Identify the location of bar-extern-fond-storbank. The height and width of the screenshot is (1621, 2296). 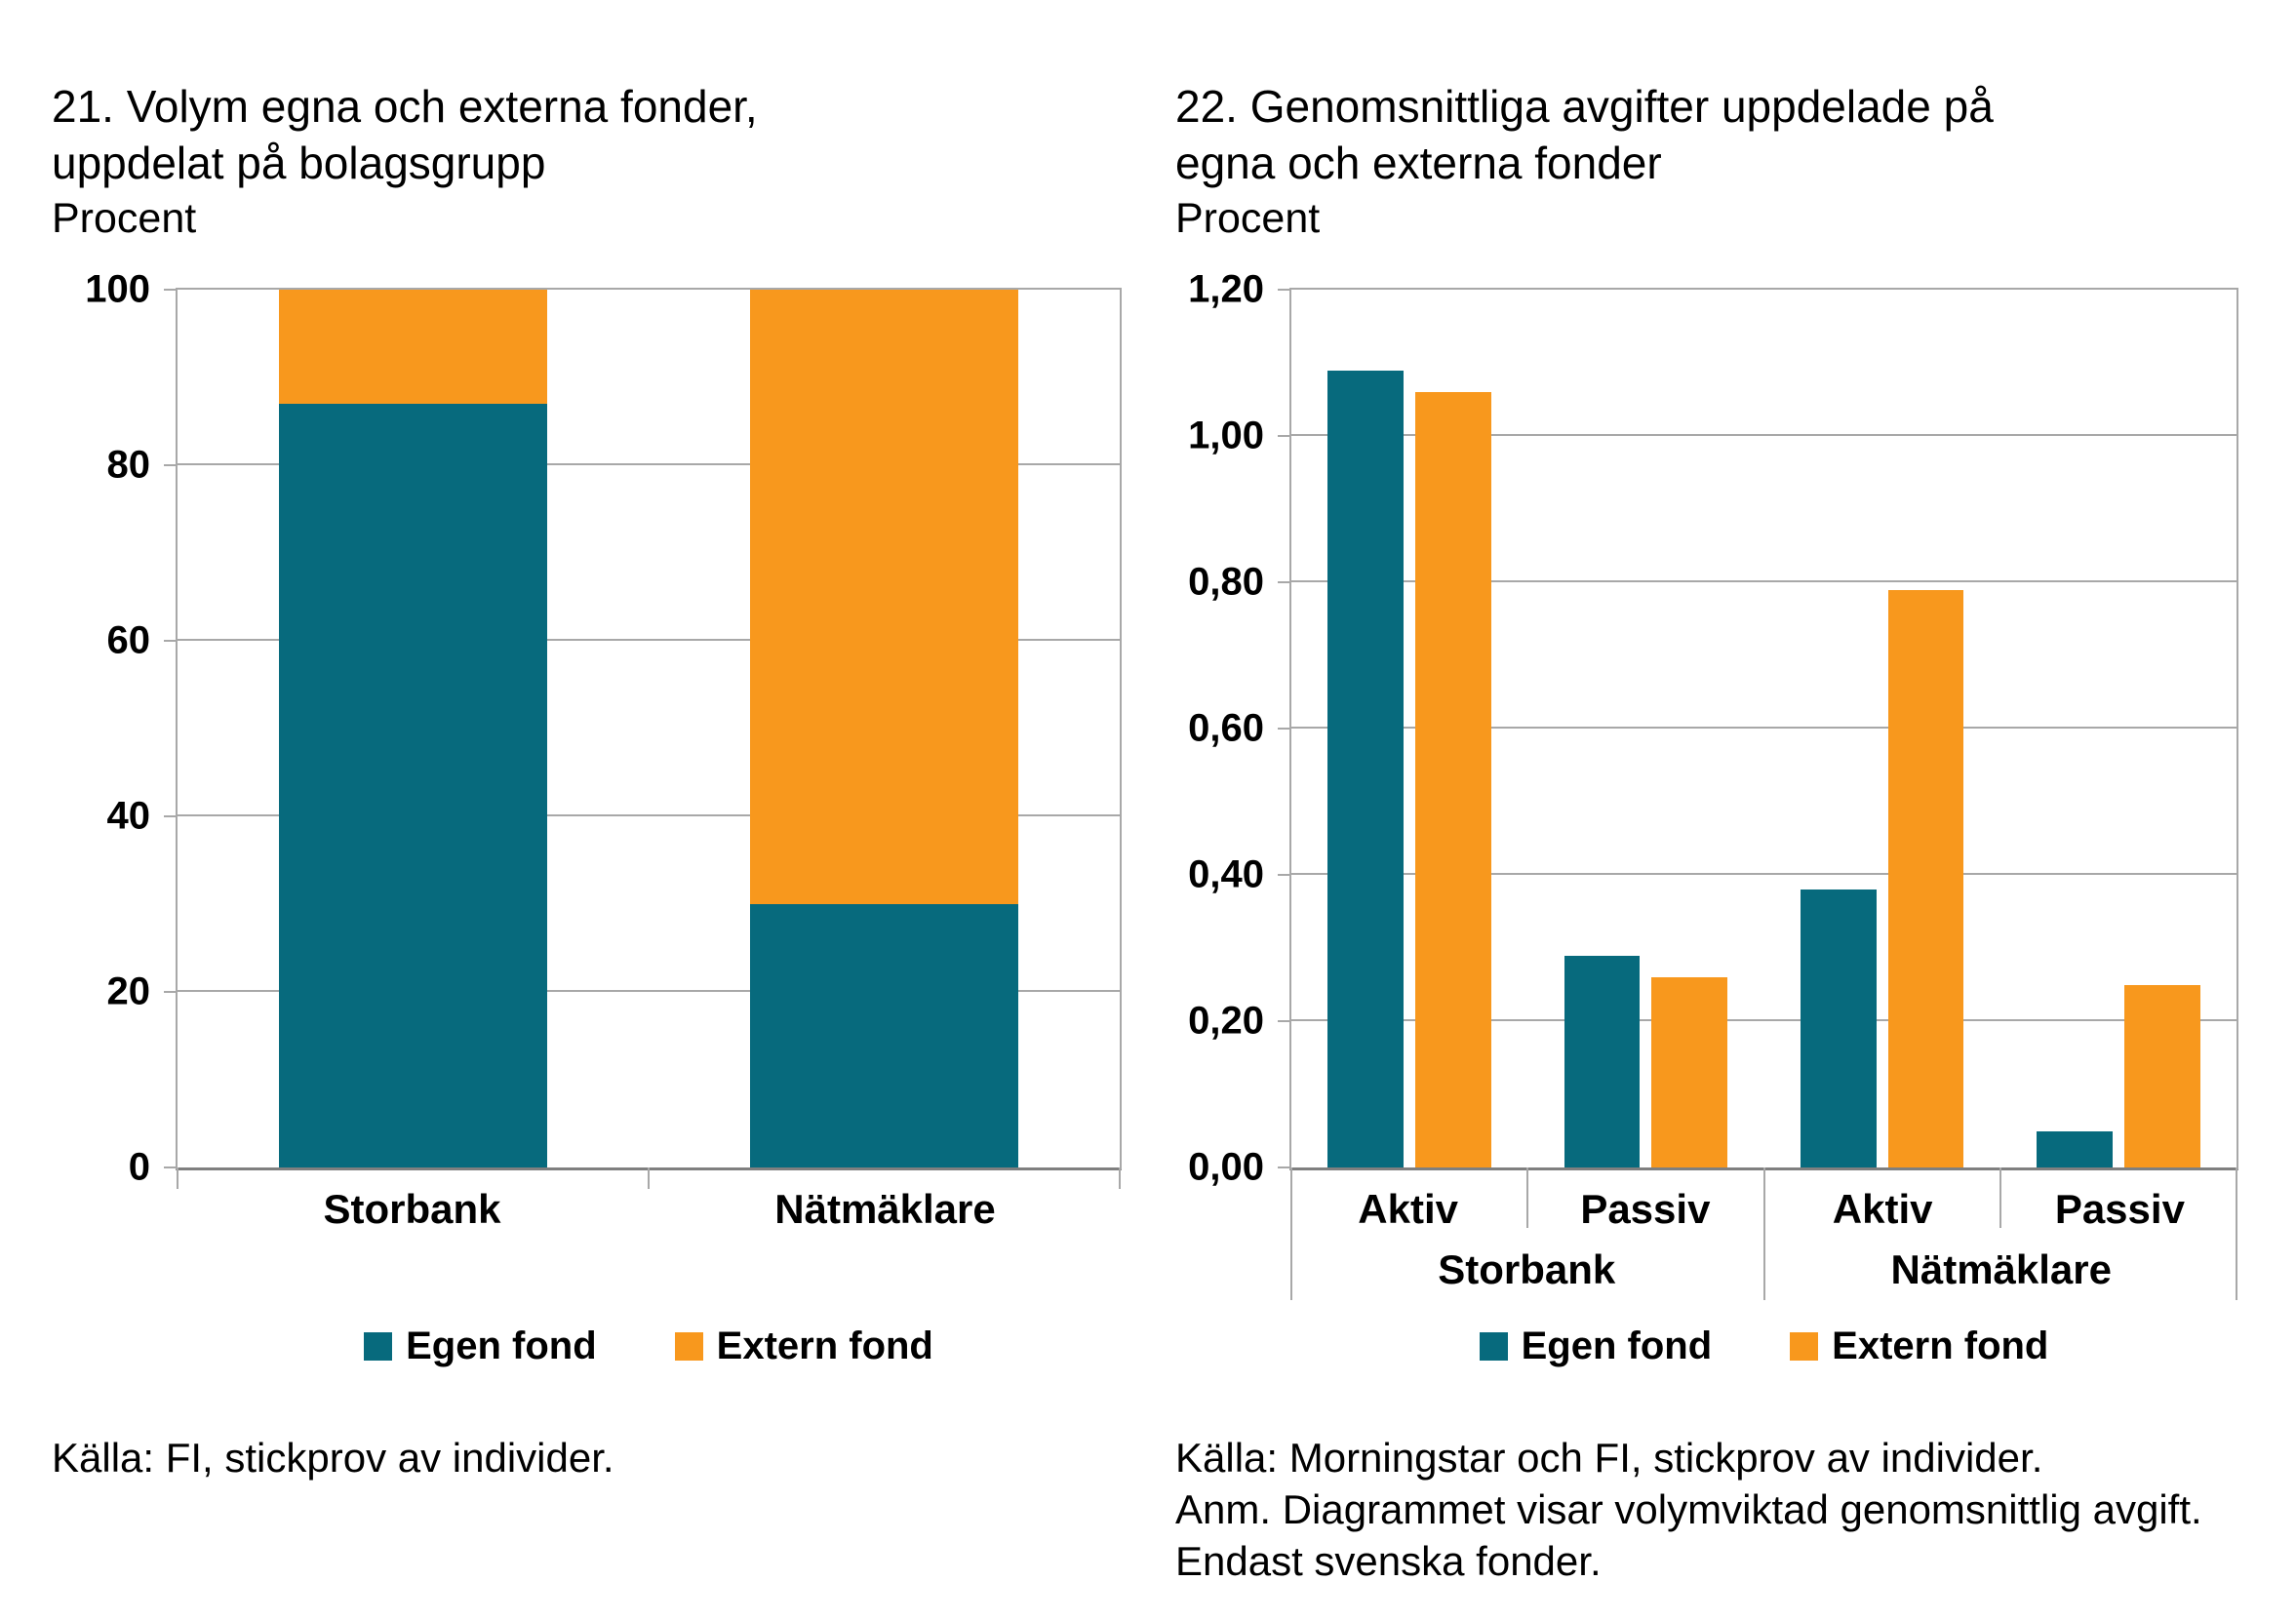
(413, 347).